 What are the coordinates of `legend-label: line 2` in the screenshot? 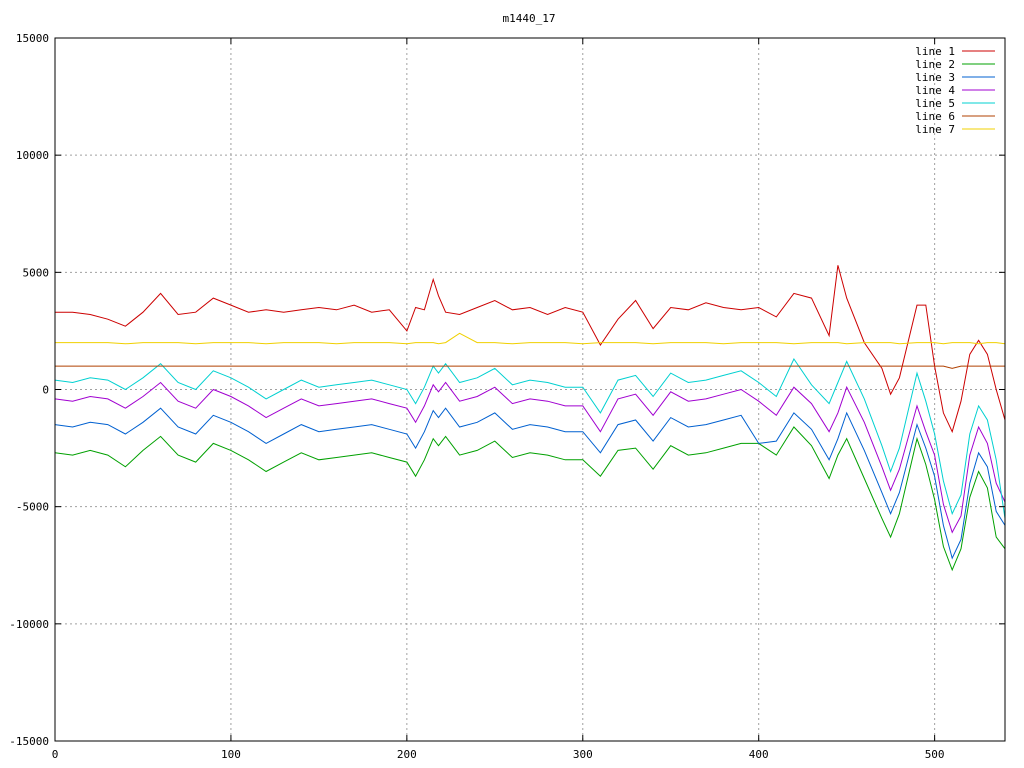 It's located at (935, 64).